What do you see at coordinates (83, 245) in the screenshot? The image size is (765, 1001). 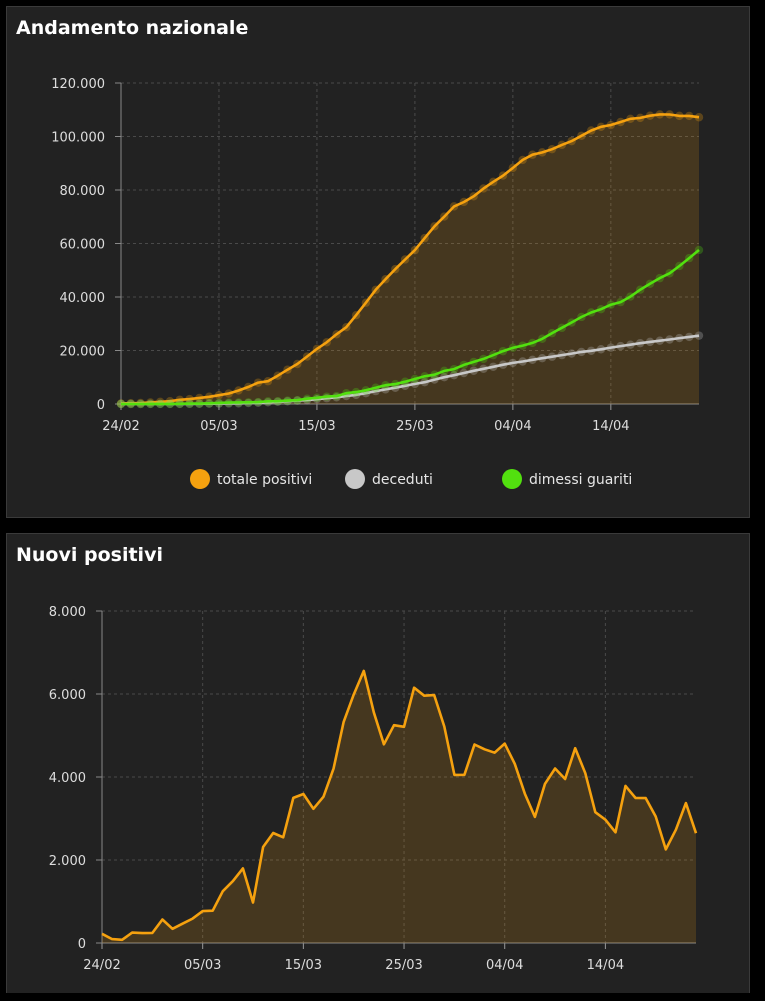 I see `y-tick-label: 60.000` at bounding box center [83, 245].